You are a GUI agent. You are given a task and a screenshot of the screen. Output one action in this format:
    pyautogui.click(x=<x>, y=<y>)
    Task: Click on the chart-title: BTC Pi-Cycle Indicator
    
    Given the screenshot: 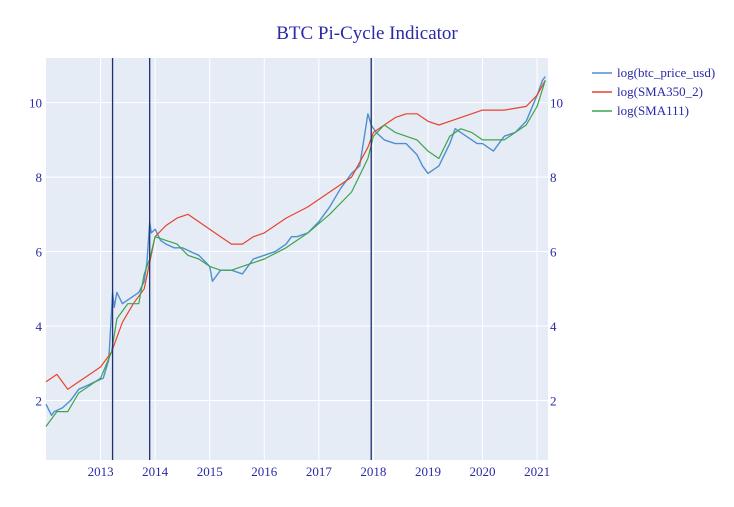 What is the action you would take?
    pyautogui.click(x=367, y=33)
    